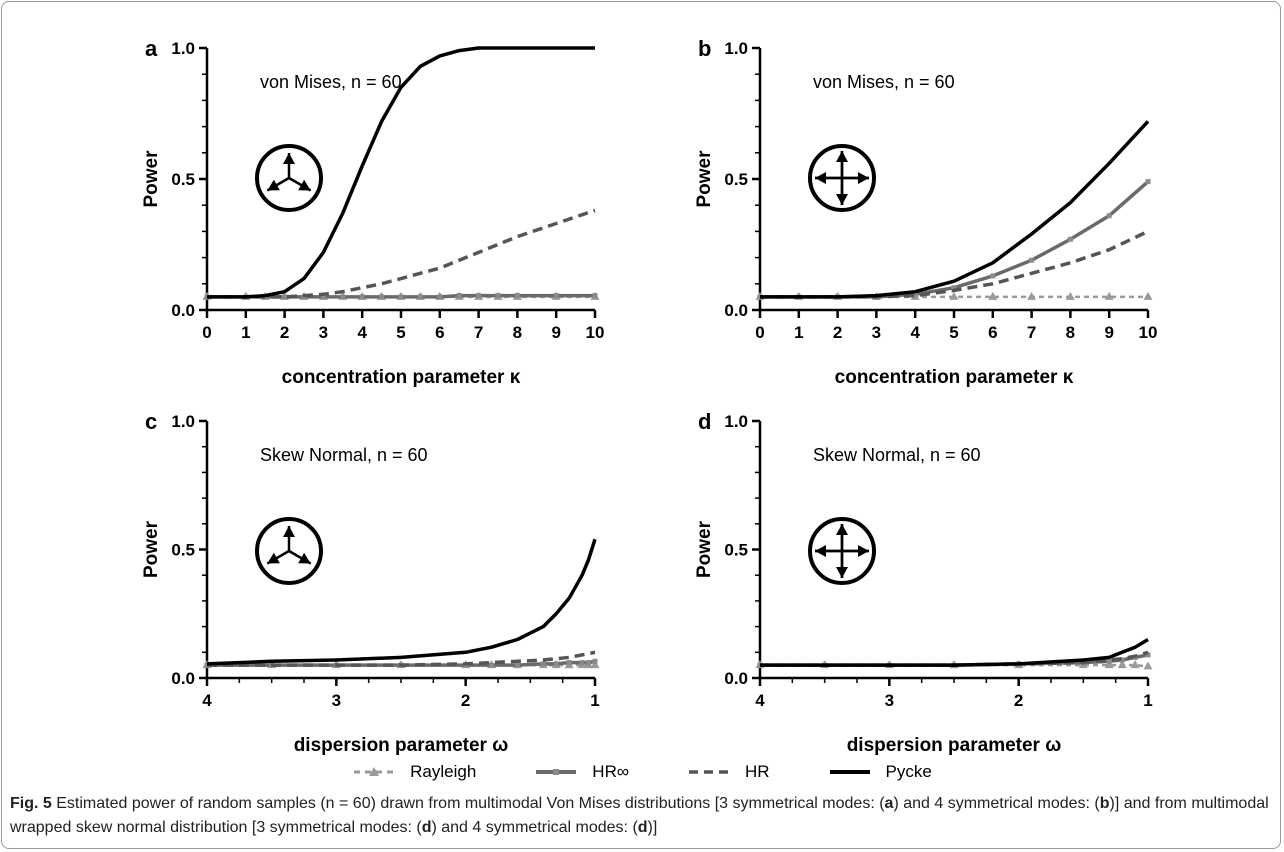 The height and width of the screenshot is (852, 1284). I want to click on caption-ref: b, so click(1104, 803).